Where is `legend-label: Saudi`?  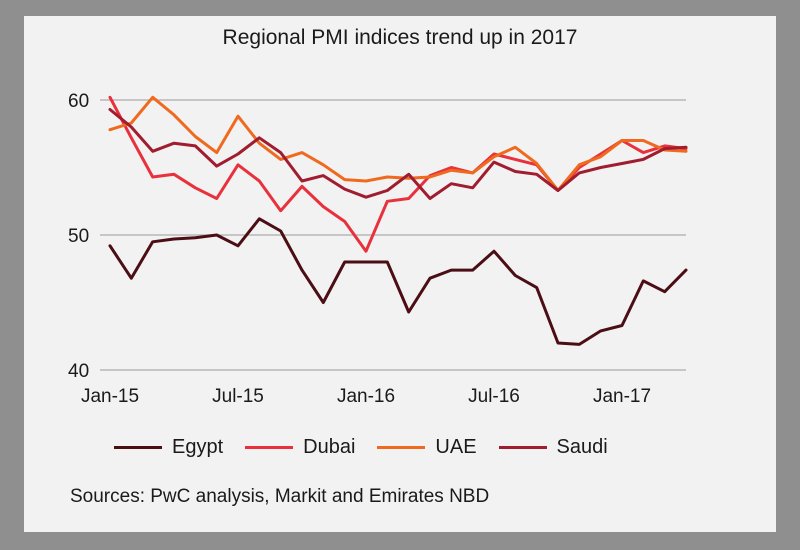
legend-label: Saudi is located at coordinates (582, 447).